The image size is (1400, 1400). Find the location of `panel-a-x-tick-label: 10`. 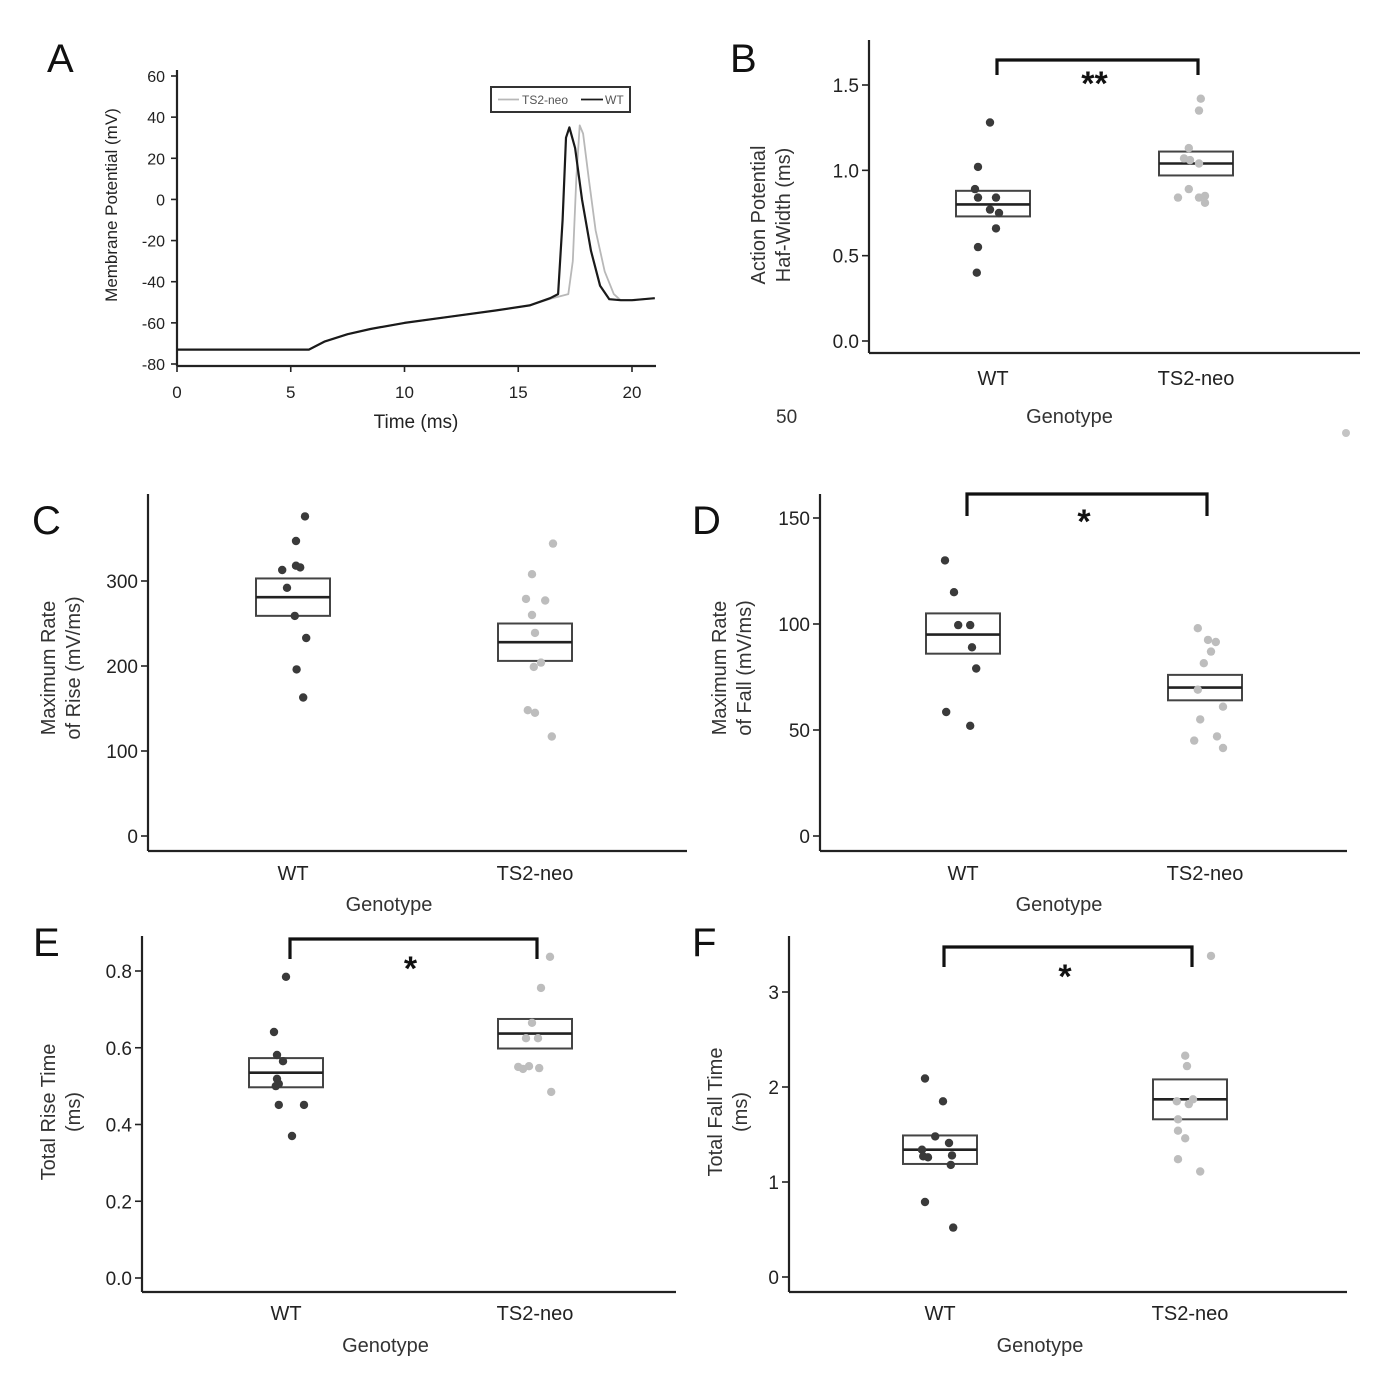

panel-a-x-tick-label: 10 is located at coordinates (404, 392).